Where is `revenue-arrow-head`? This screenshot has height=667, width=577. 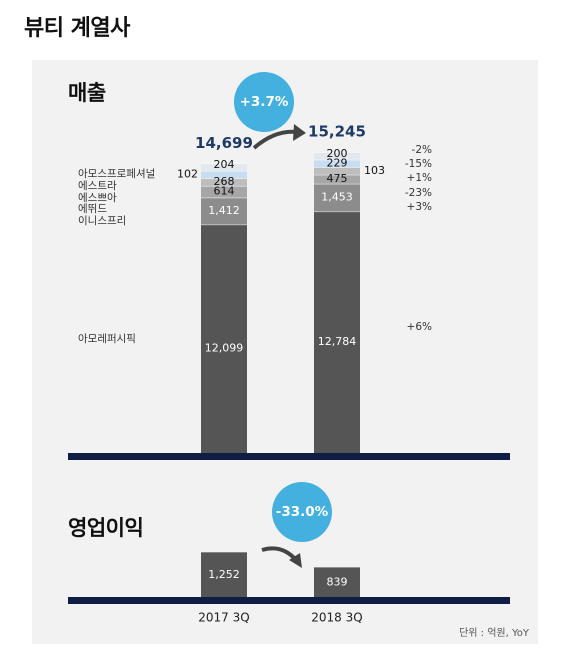 revenue-arrow-head is located at coordinates (299, 132).